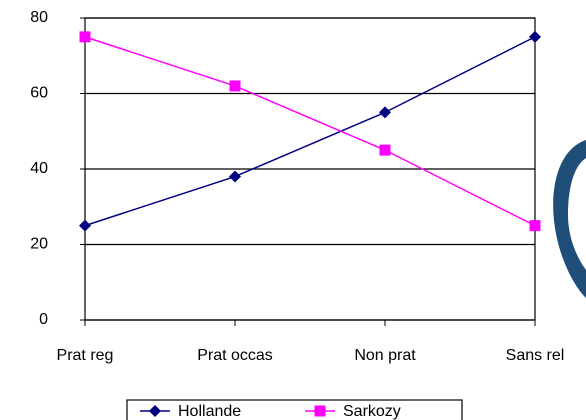 The height and width of the screenshot is (420, 586). Describe the element at coordinates (43, 319) in the screenshot. I see `y-tick-label: 0` at that location.